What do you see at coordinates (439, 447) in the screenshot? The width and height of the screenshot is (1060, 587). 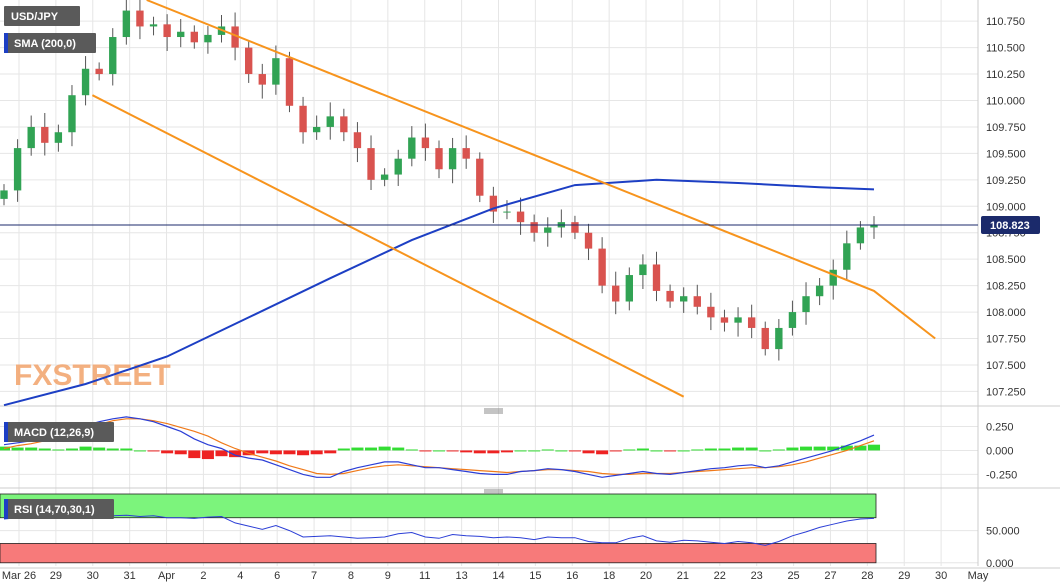 I see `macd-signal-line` at bounding box center [439, 447].